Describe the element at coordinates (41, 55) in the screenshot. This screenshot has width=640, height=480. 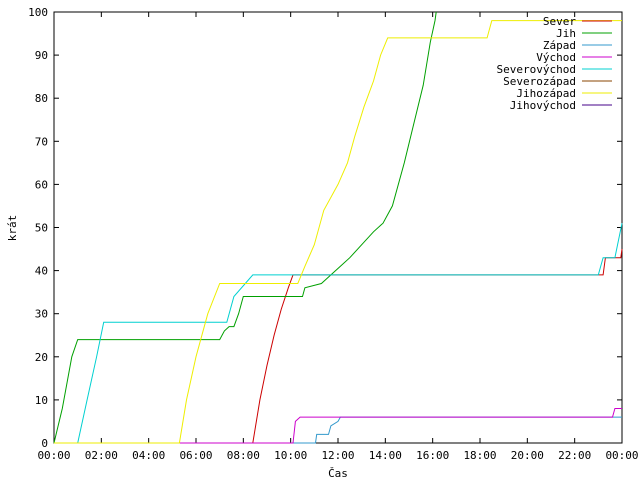
I see `y-tick-label: 90` at that location.